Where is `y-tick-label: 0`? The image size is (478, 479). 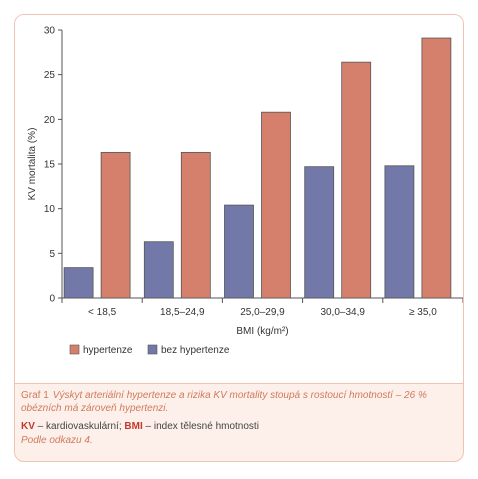
y-tick-label: 0 is located at coordinates (52, 299).